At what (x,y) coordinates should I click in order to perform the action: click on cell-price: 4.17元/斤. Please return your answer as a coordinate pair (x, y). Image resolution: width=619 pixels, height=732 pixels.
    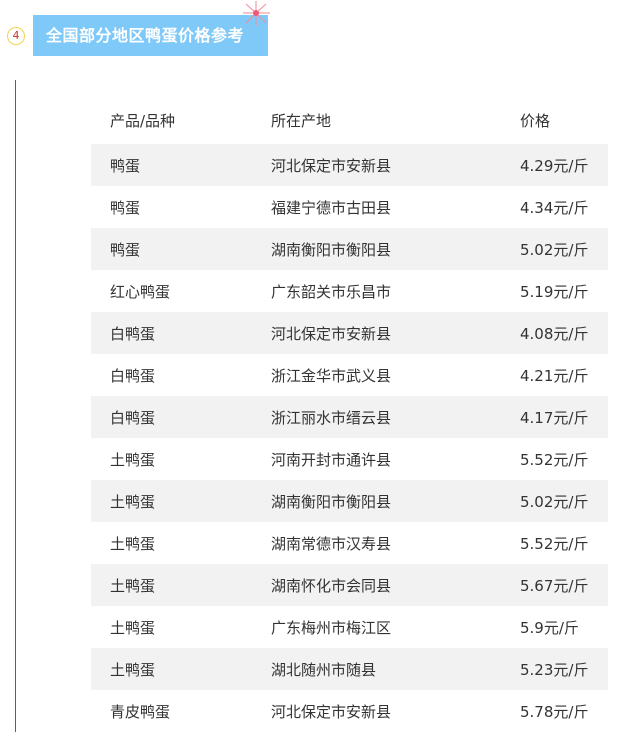
    Looking at the image, I should click on (554, 417).